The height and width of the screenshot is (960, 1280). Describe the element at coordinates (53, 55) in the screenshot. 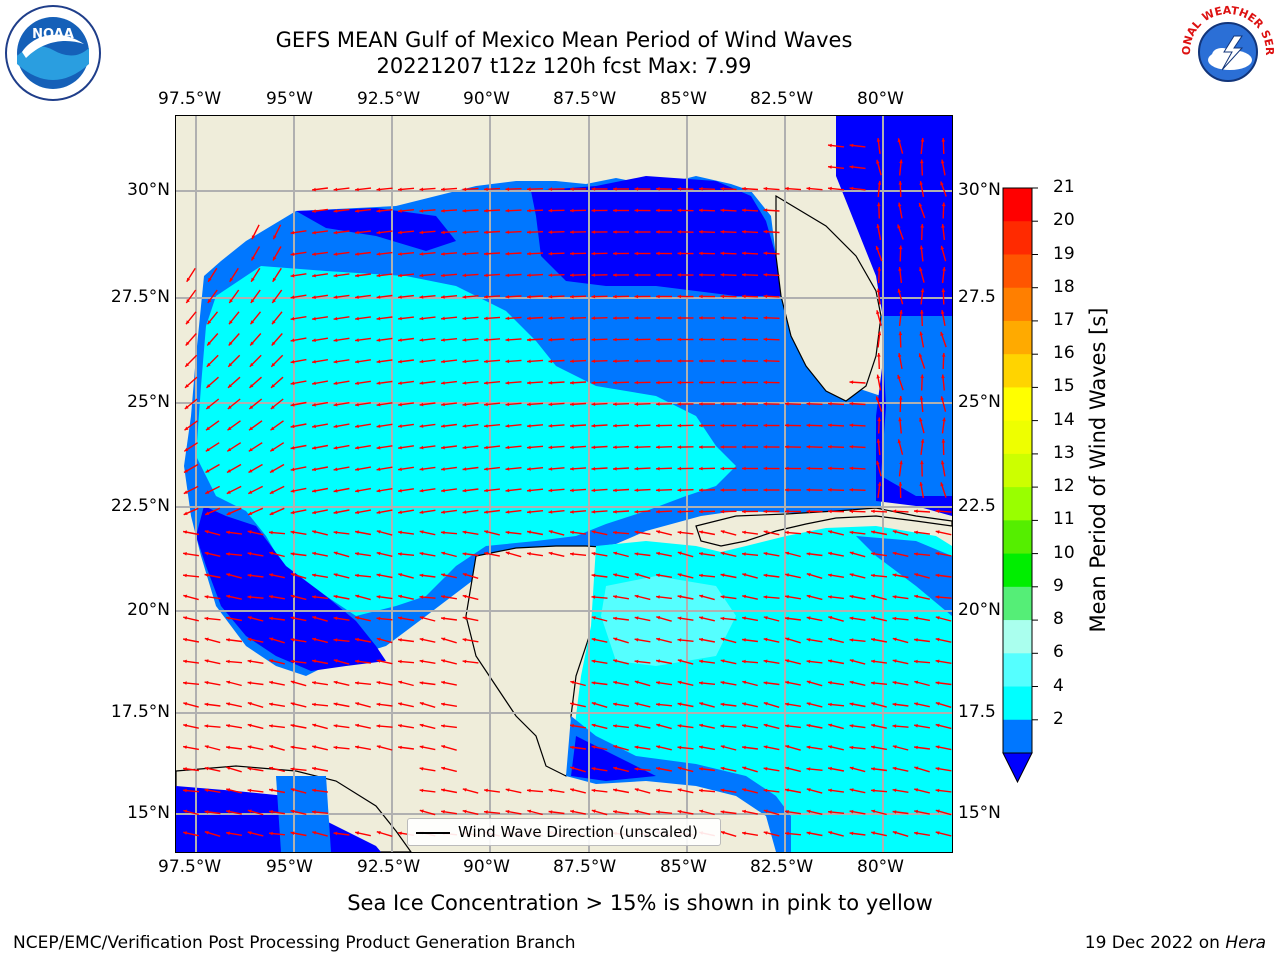

I see `noaa-logo: NOAA` at that location.